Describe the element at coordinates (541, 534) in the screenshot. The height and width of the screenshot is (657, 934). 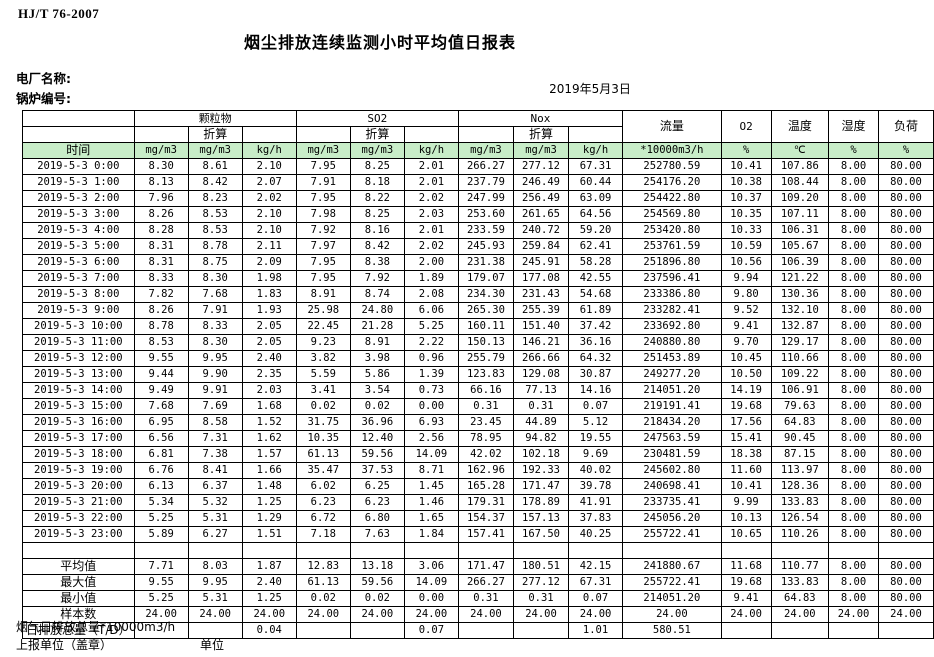
I see `cell-nox-converted: 167.50` at that location.